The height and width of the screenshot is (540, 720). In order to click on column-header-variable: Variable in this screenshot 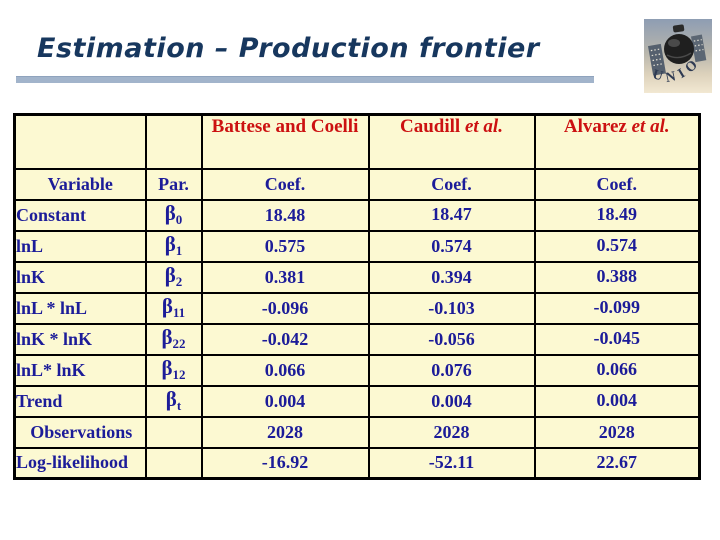, I will do `click(80, 184)`.